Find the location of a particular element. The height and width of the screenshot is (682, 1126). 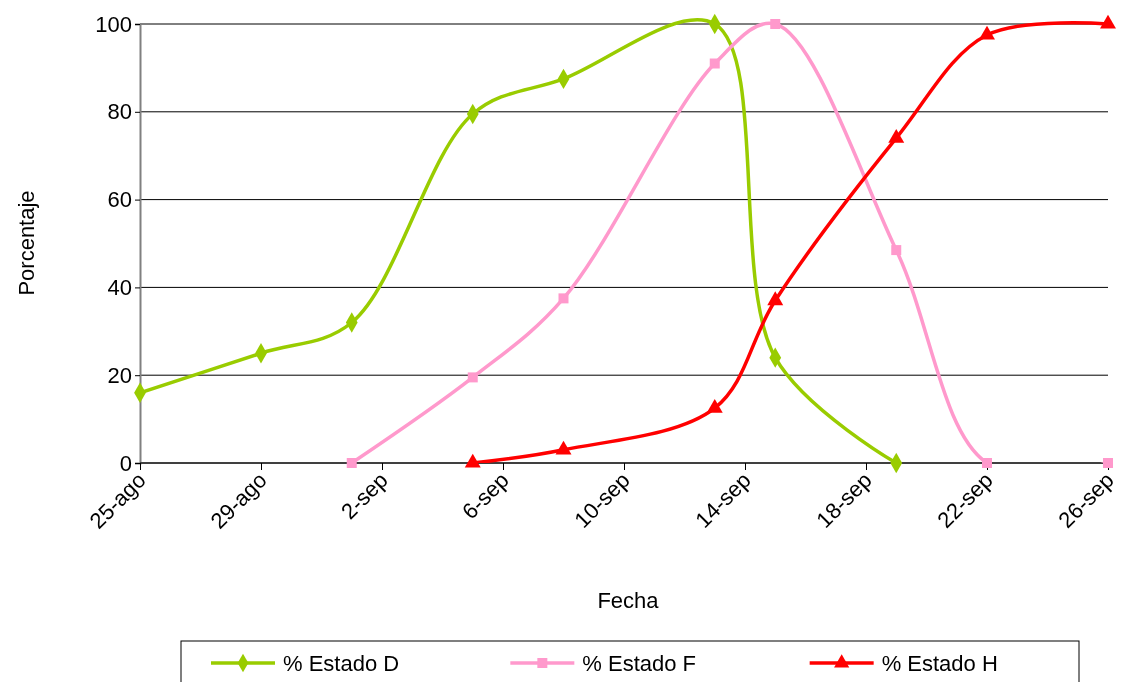

y-axis-title: Porcentaje is located at coordinates (26, 243).